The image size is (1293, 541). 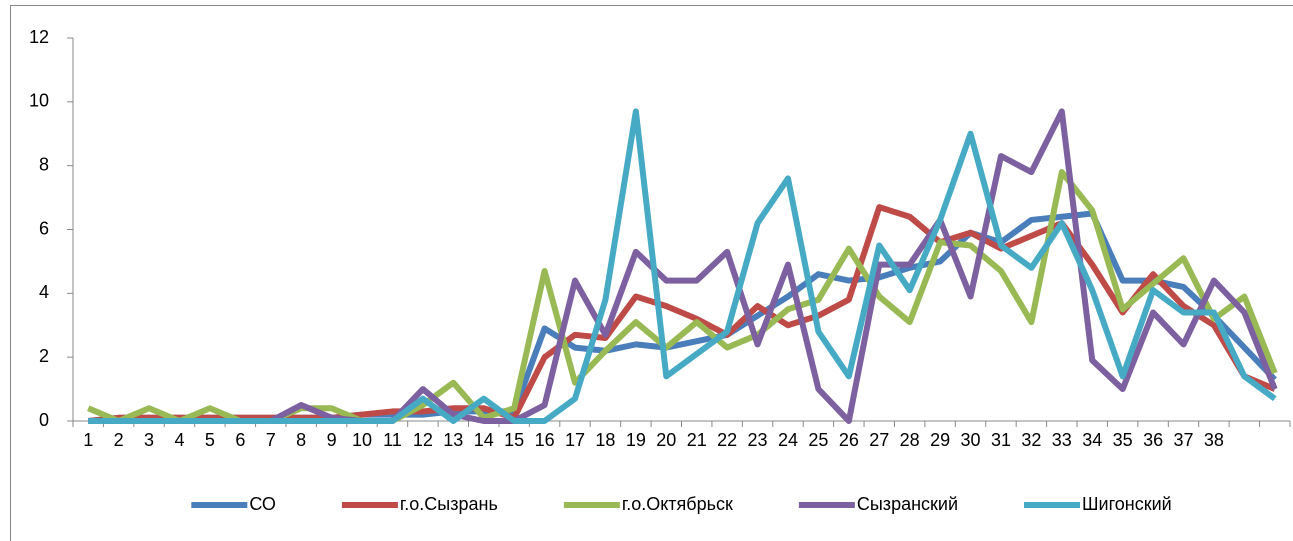 I want to click on y-tick-label: 2, so click(x=44, y=356).